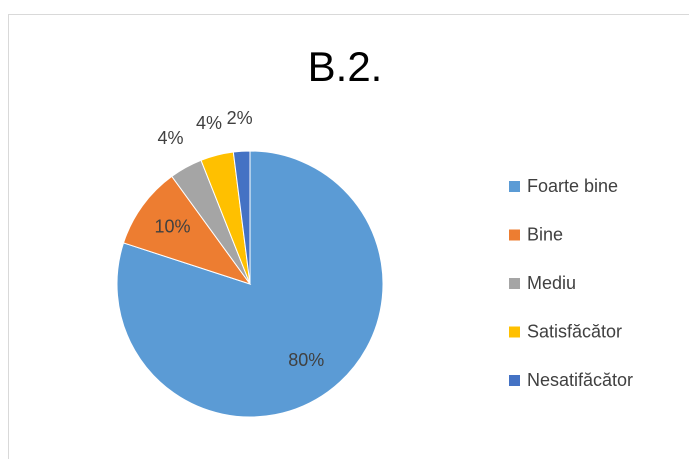  What do you see at coordinates (173, 226) in the screenshot?
I see `data-label: 10%` at bounding box center [173, 226].